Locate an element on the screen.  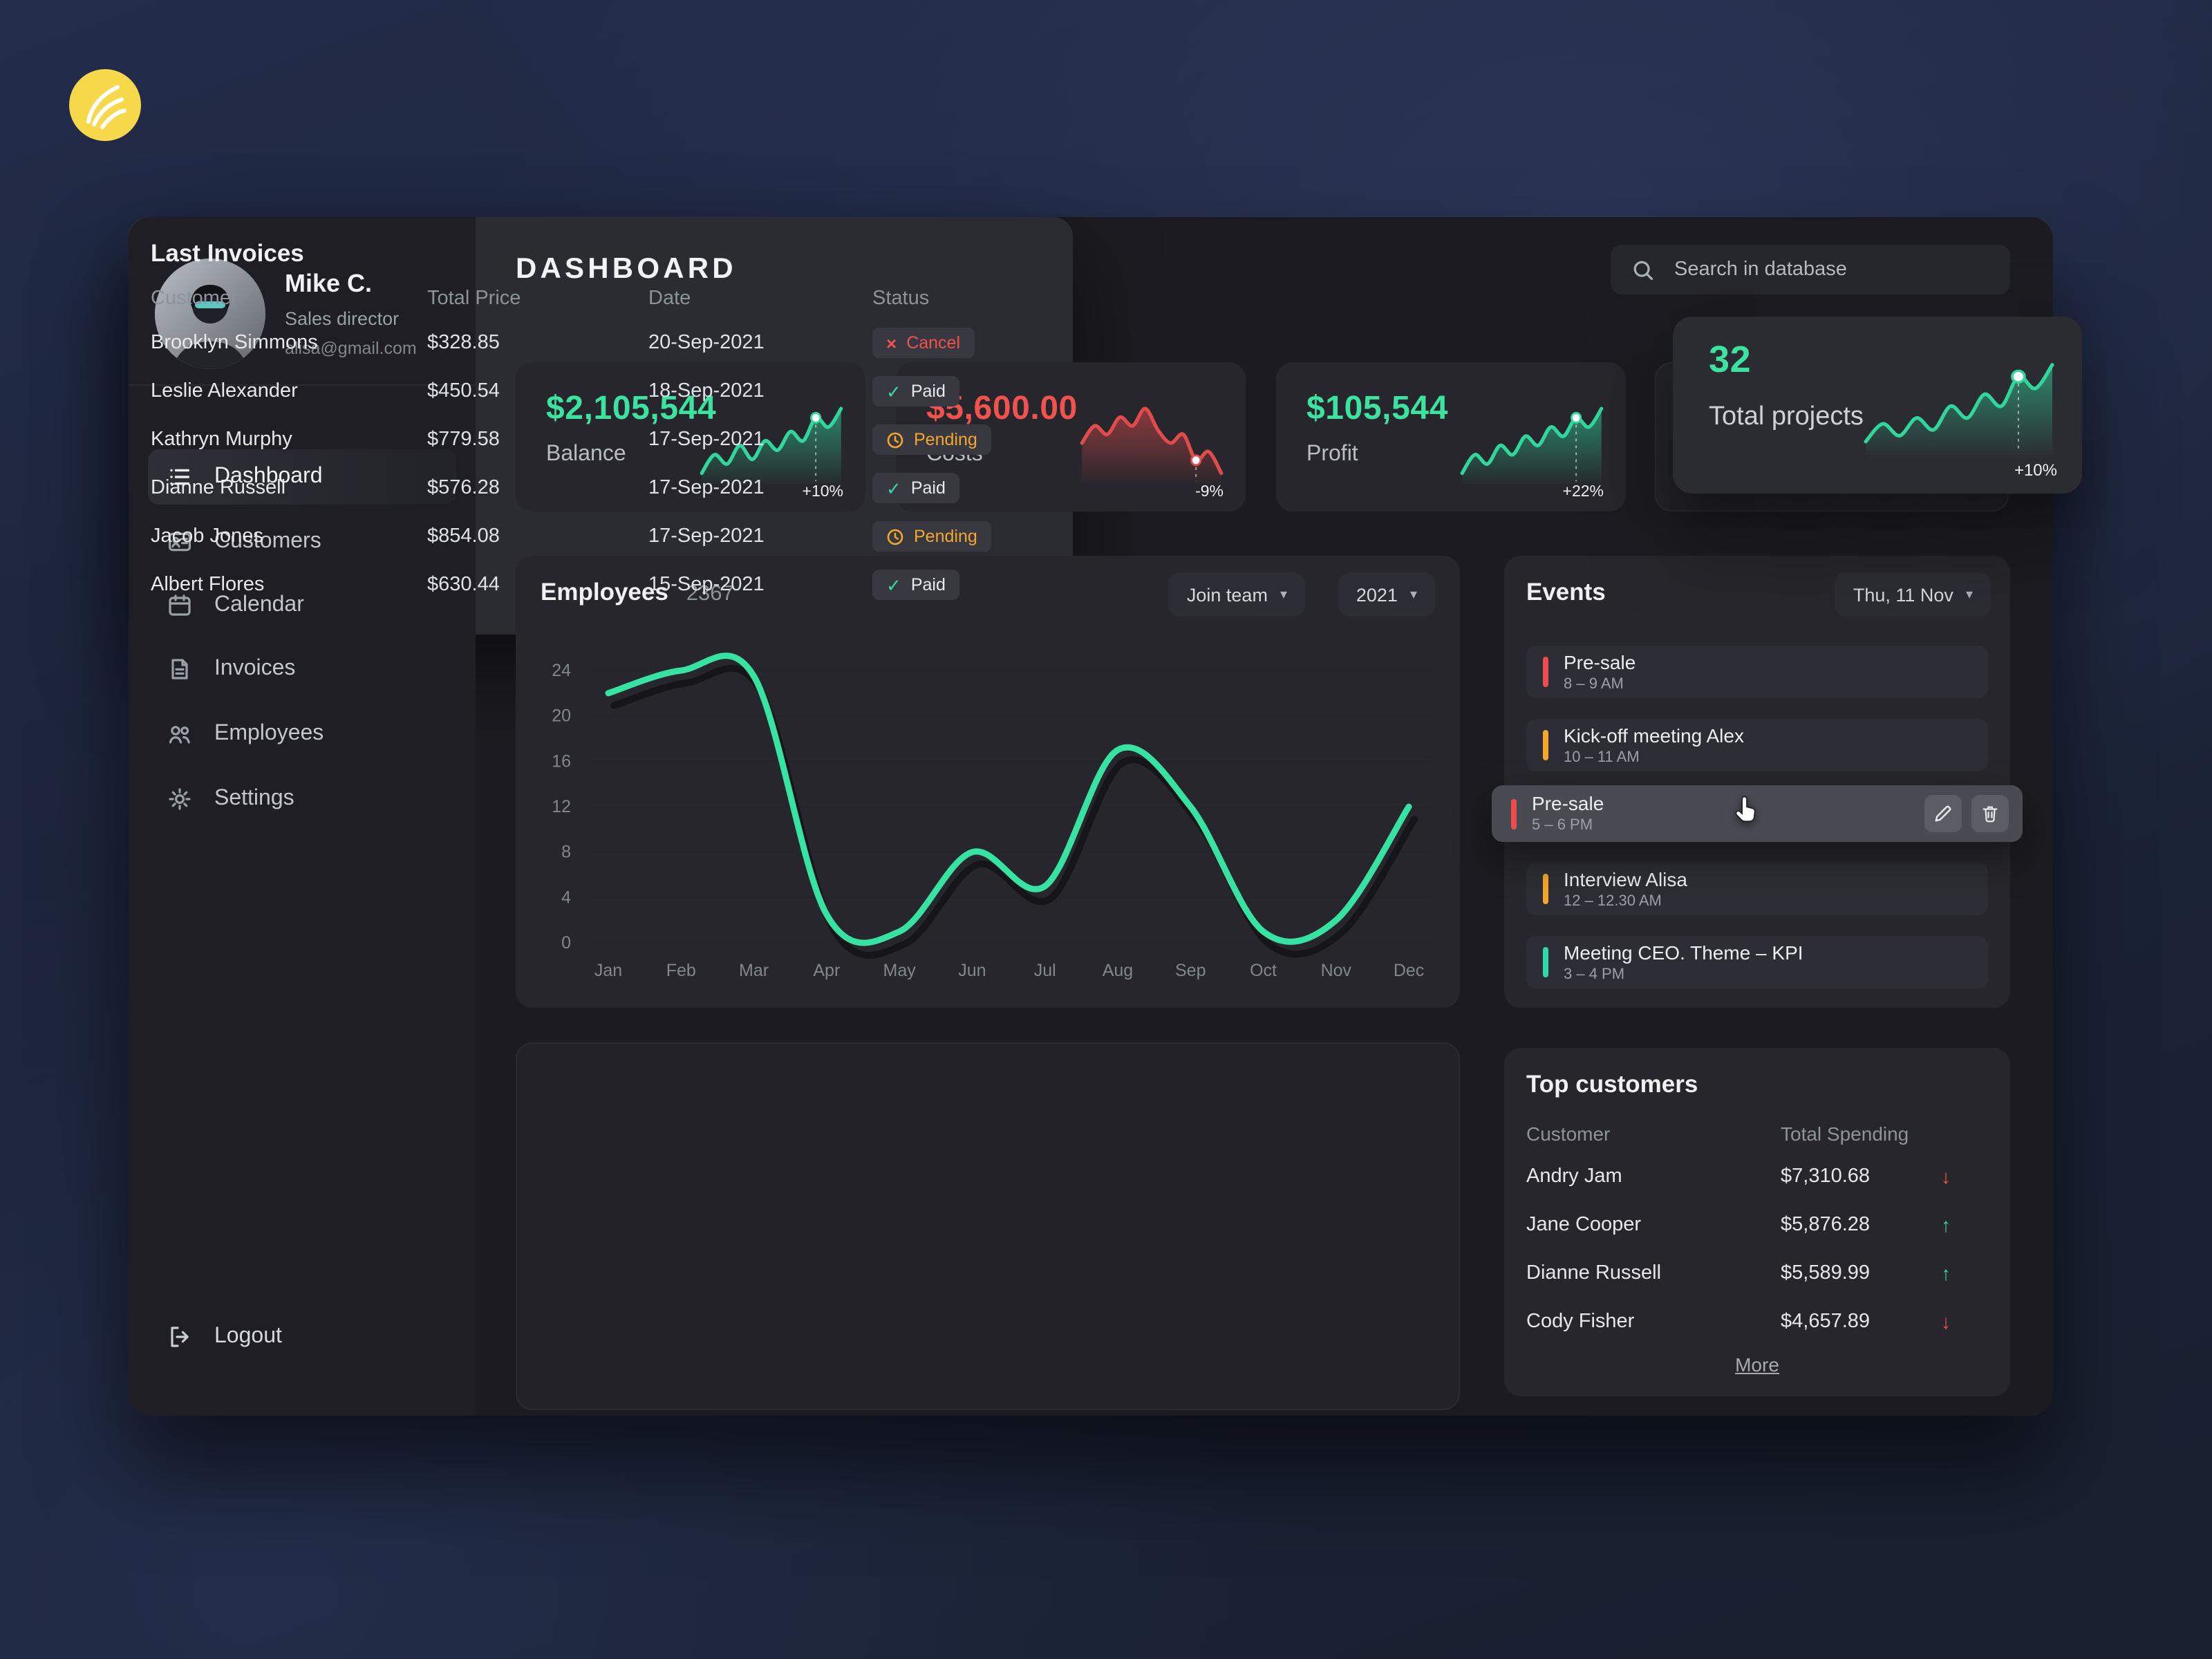
avatar is located at coordinates (210, 314).